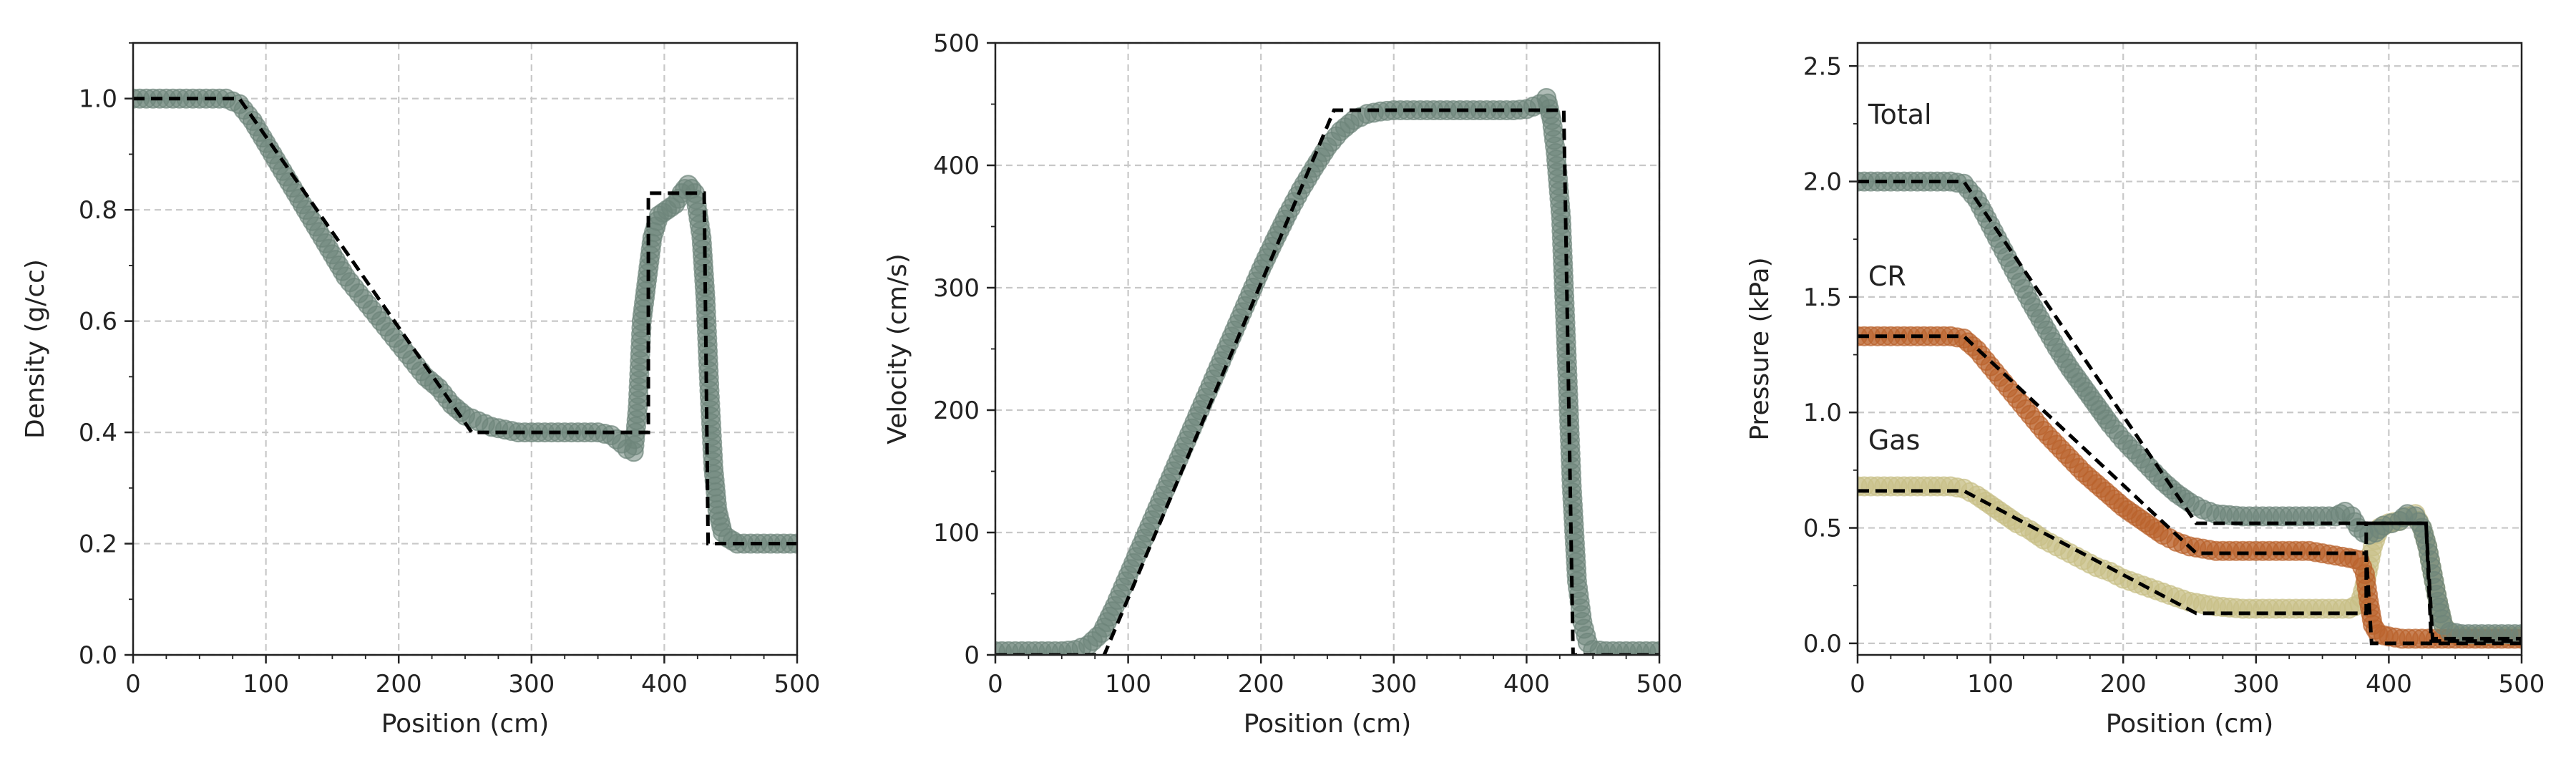  Describe the element at coordinates (956, 411) in the screenshot. I see `y-tick-label: 200` at that location.